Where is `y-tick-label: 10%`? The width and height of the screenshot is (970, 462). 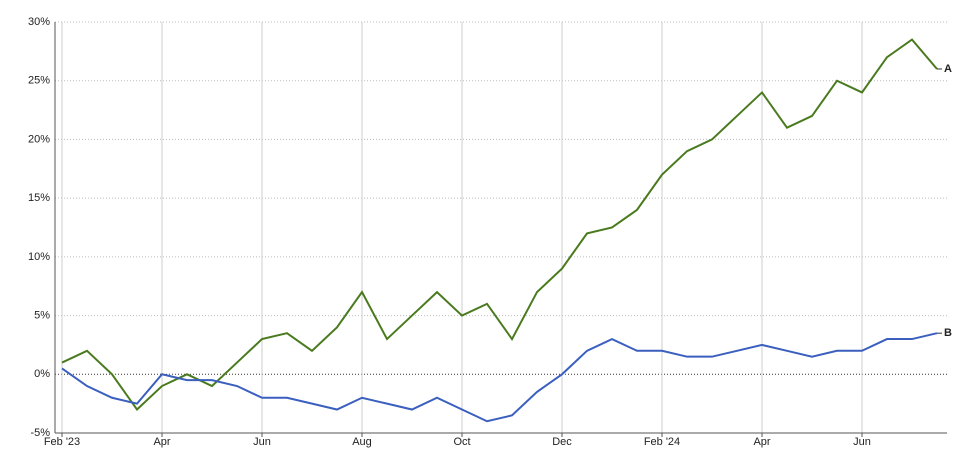
y-tick-label: 10% is located at coordinates (39, 257).